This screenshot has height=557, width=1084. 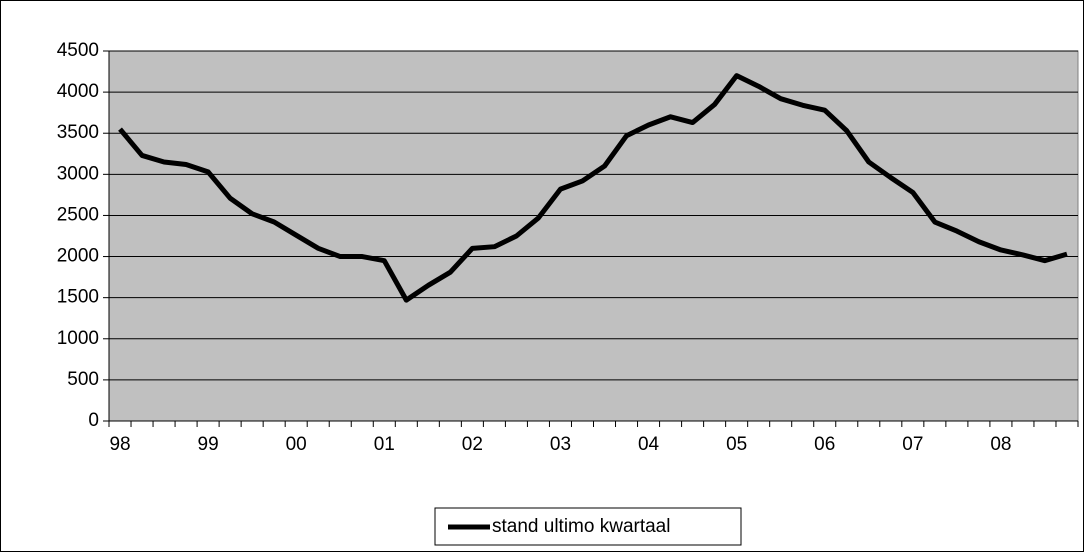 I want to click on x-tick-label: 06, so click(x=824, y=444).